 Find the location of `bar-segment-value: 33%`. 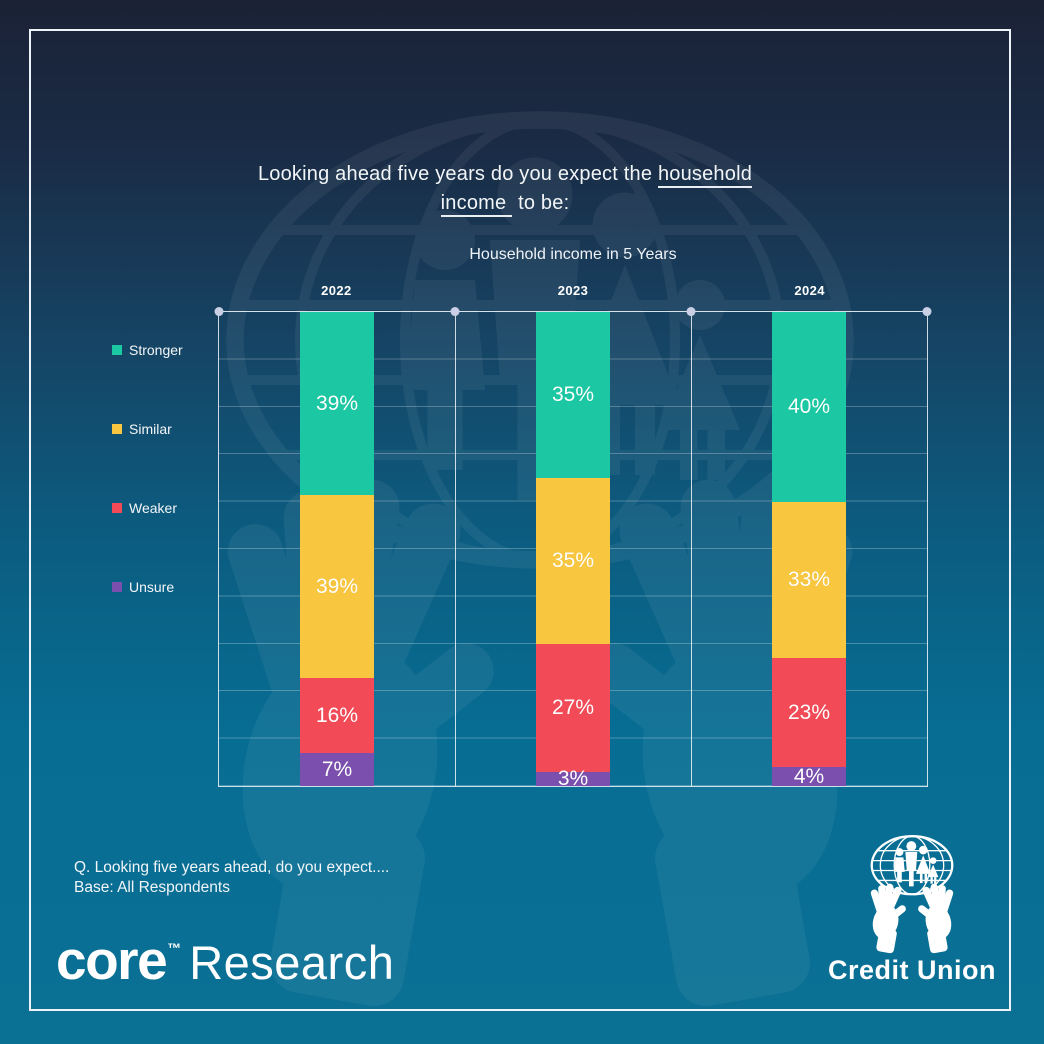

bar-segment-value: 33% is located at coordinates (809, 579).